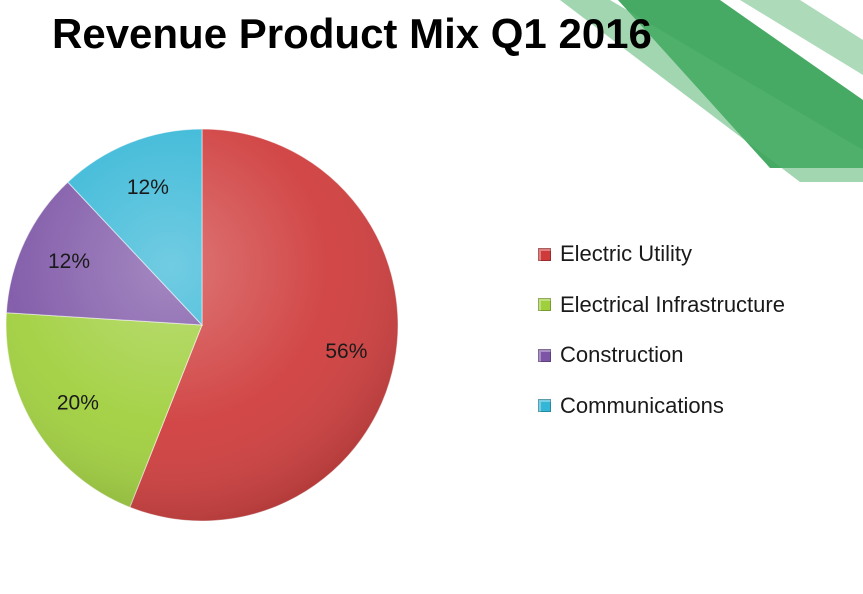 Image resolution: width=863 pixels, height=594 pixels. Describe the element at coordinates (207, 295) in the screenshot. I see `pie-labels: 56% 20% 12% 12%` at that location.